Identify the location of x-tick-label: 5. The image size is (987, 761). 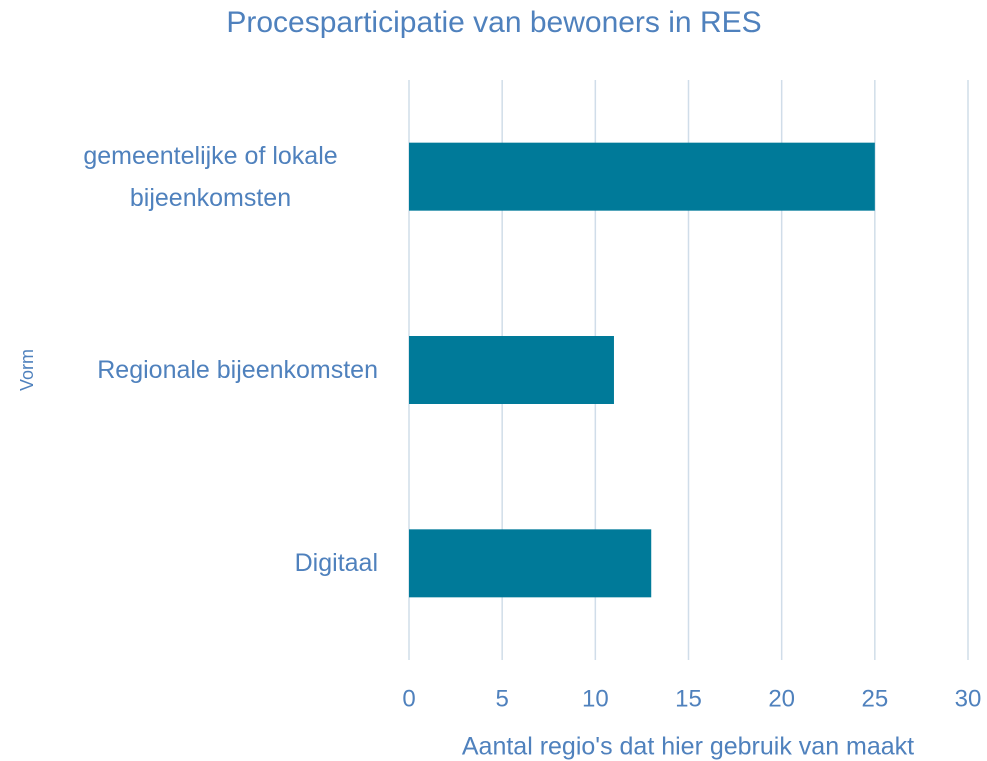
(501, 698).